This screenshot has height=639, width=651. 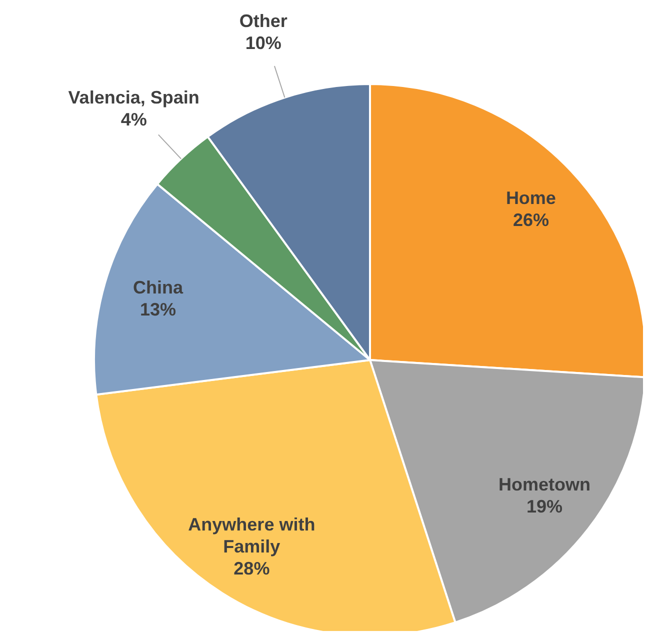 I want to click on data-label: 19%, so click(x=544, y=506).